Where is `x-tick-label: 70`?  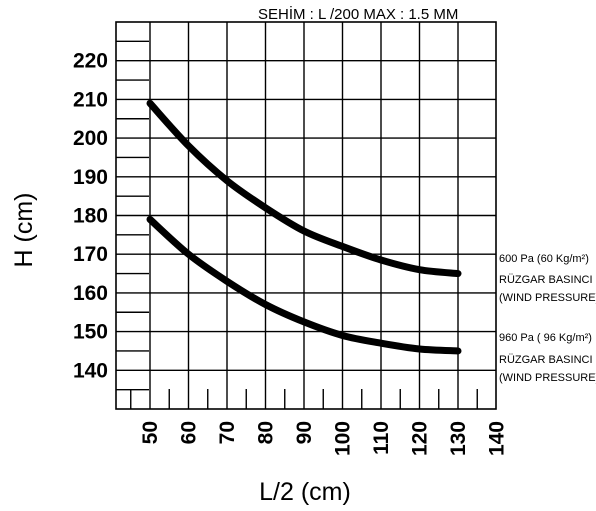 x-tick-label: 70 is located at coordinates (227, 432).